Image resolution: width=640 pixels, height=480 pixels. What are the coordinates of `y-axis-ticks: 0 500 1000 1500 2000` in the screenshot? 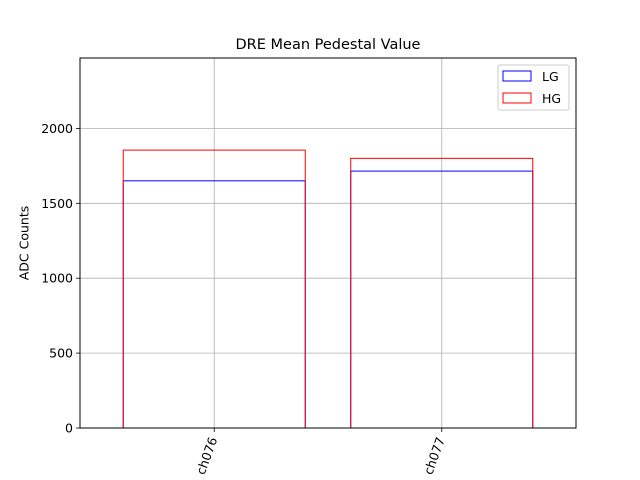 It's located at (60, 278).